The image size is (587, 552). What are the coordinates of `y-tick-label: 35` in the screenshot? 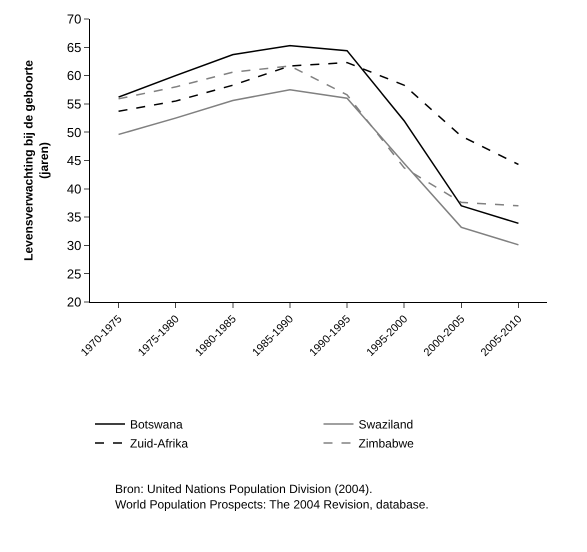 It's located at (74, 217).